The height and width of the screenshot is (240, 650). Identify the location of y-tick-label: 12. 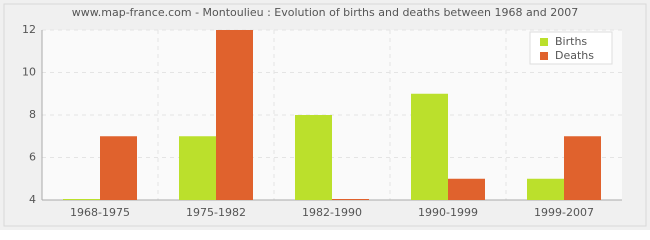
(29, 29).